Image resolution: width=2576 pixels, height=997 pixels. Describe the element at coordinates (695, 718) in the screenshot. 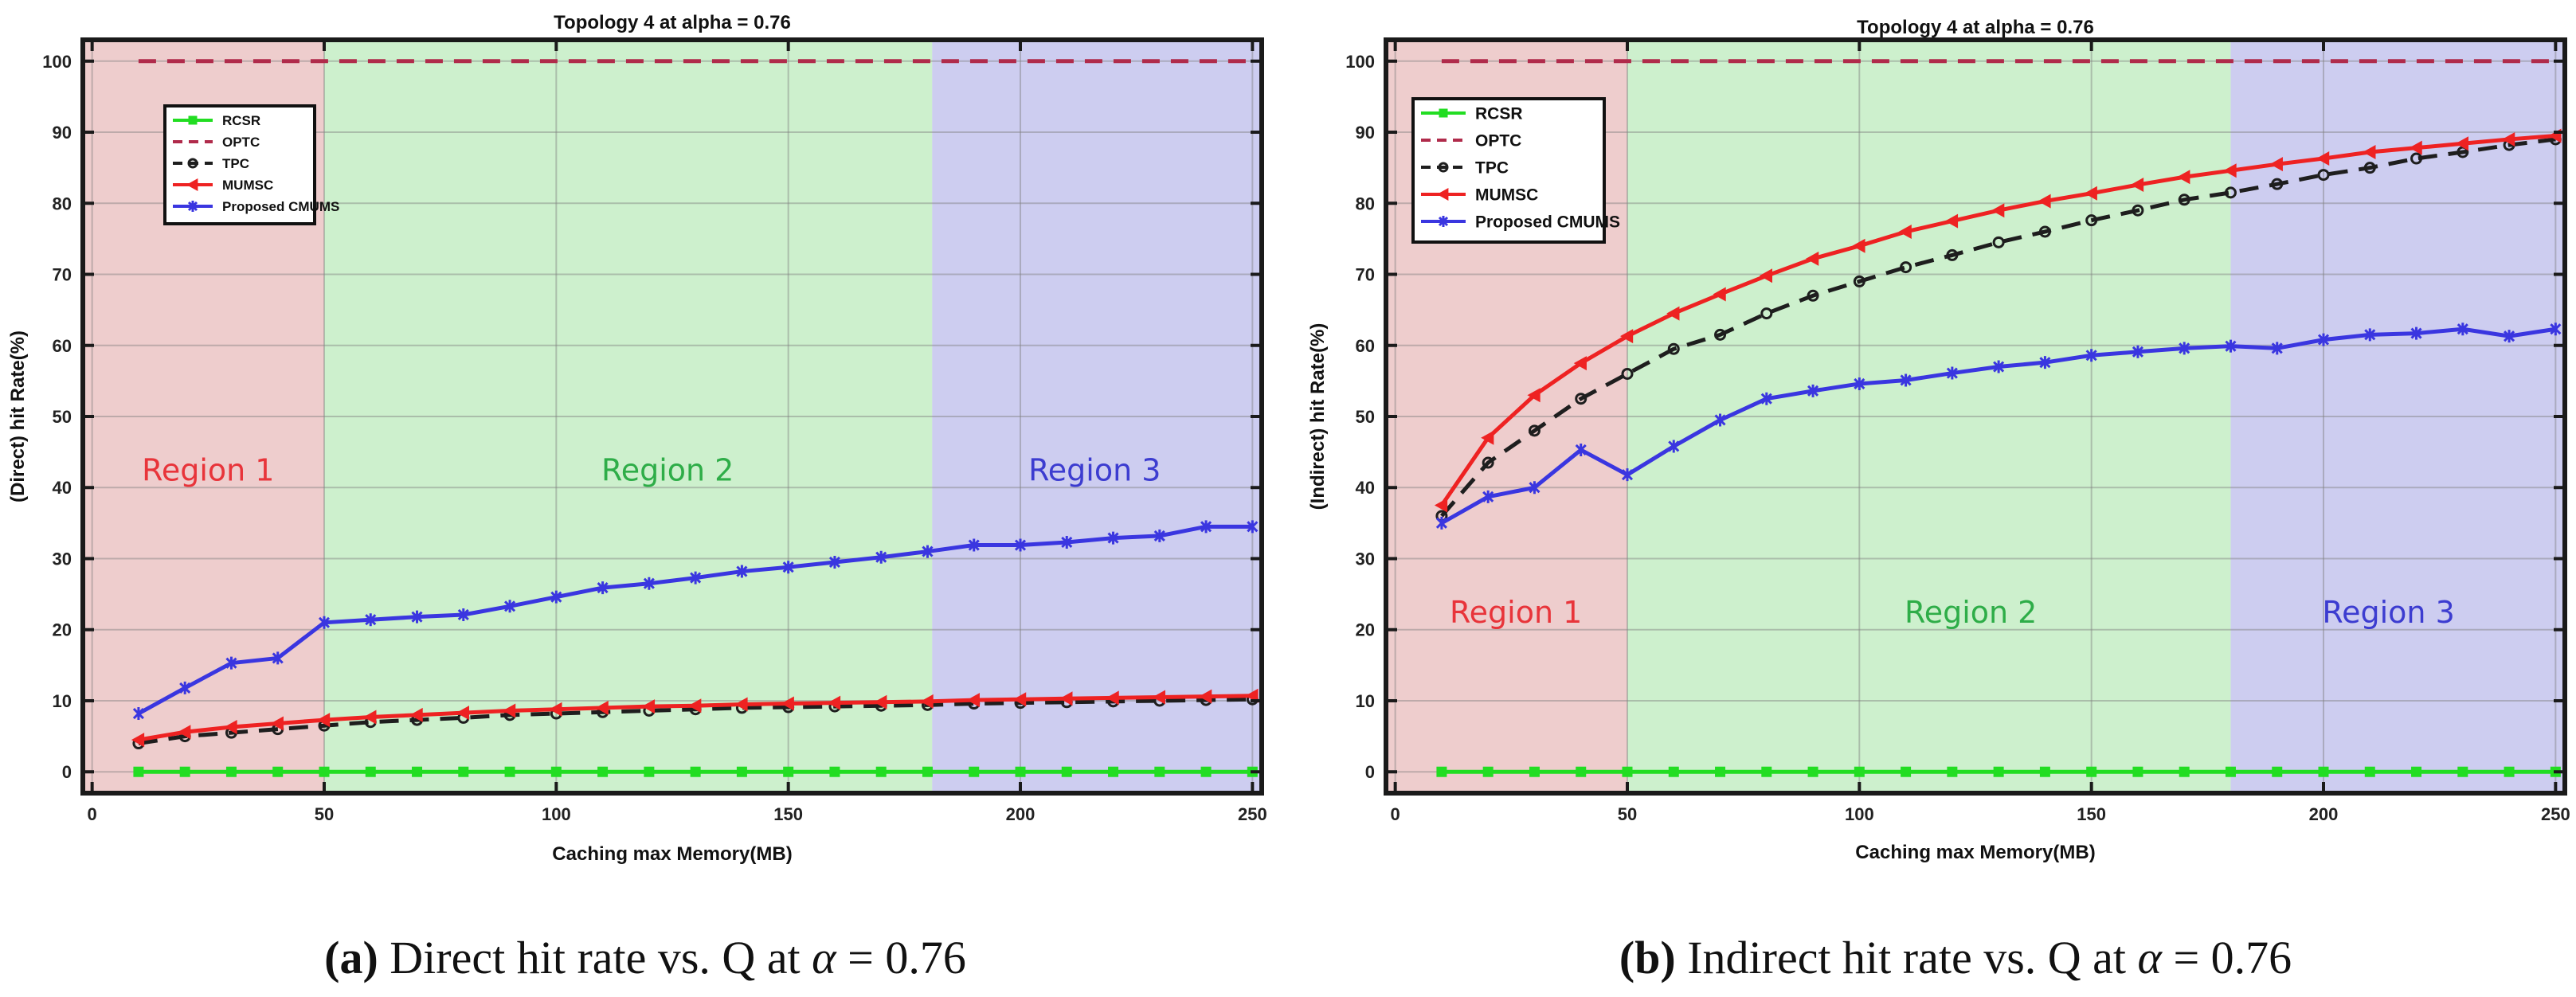

I see `series-mumsc` at that location.